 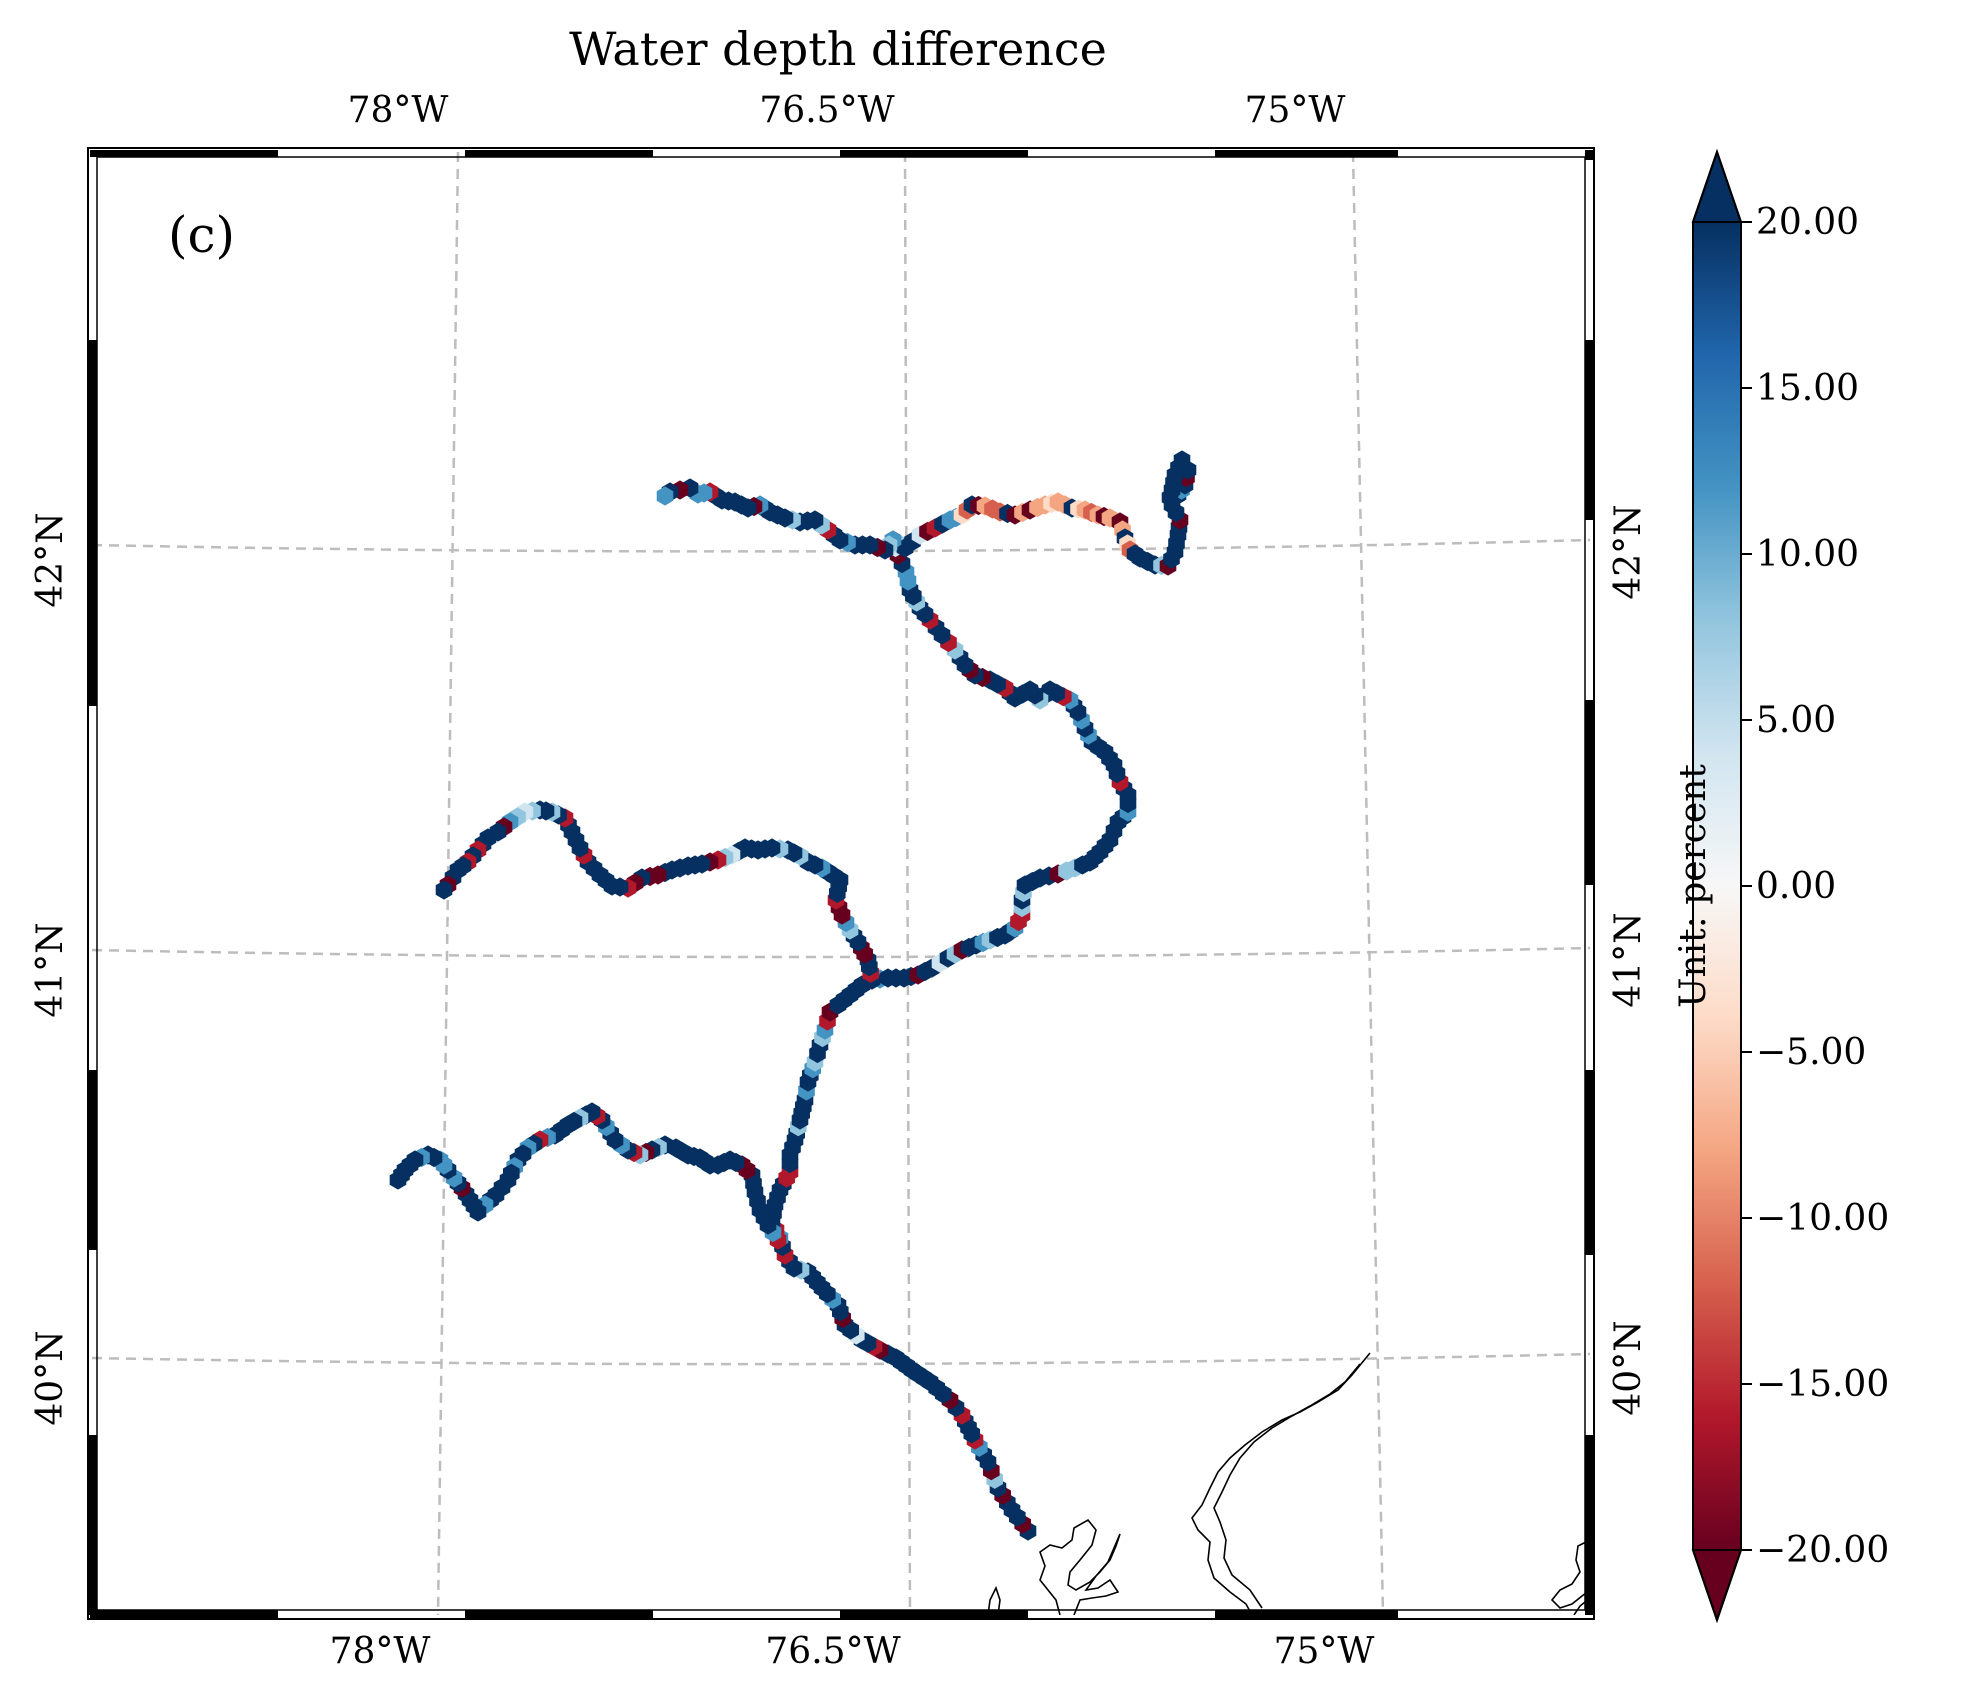 What do you see at coordinates (841, 1359) in the screenshot?
I see `gridline-lat-40n` at bounding box center [841, 1359].